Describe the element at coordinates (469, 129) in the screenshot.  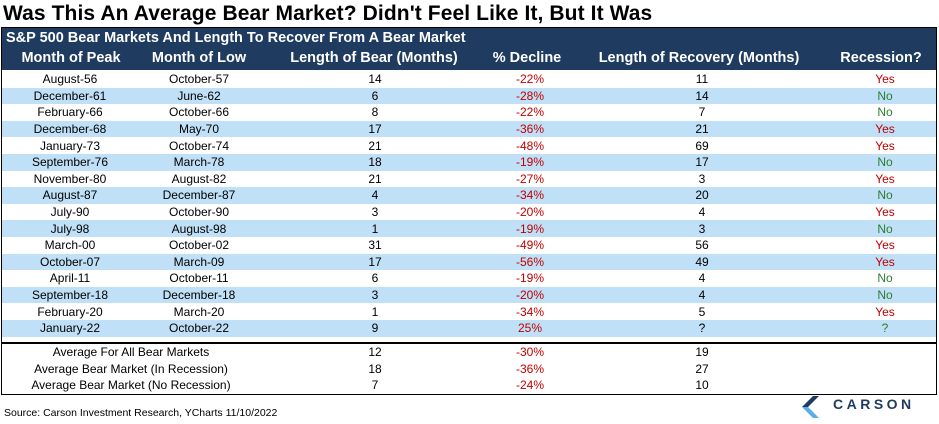
I see `table-row: December-68 May-70 17 -36% 21 Yes` at that location.